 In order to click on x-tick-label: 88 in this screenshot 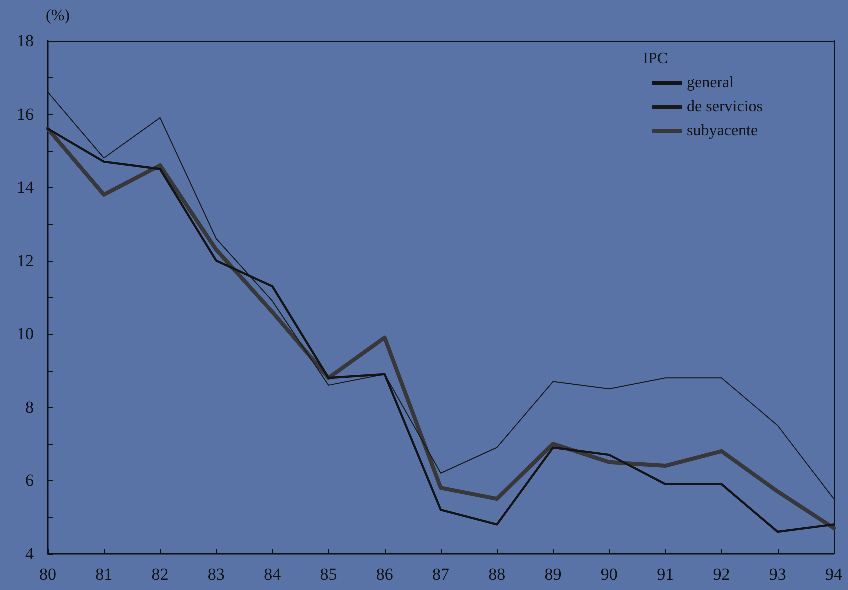, I will do `click(497, 574)`.